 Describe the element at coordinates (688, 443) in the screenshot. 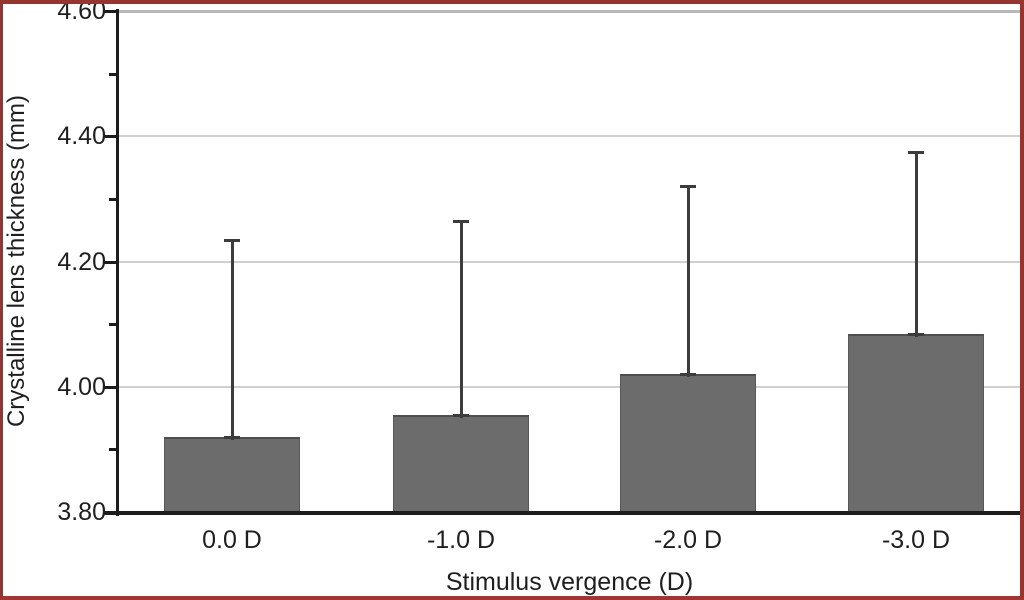

I see `bar--2.0 D` at that location.